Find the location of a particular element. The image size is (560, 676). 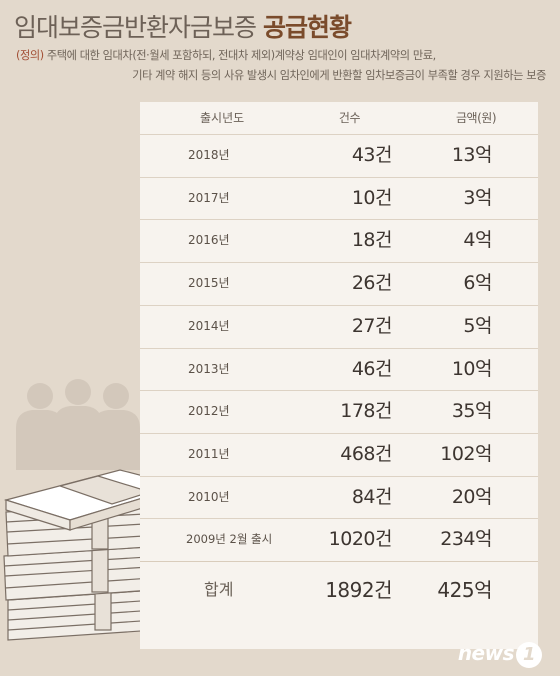

total-count: 1892건 is located at coordinates (358, 590).